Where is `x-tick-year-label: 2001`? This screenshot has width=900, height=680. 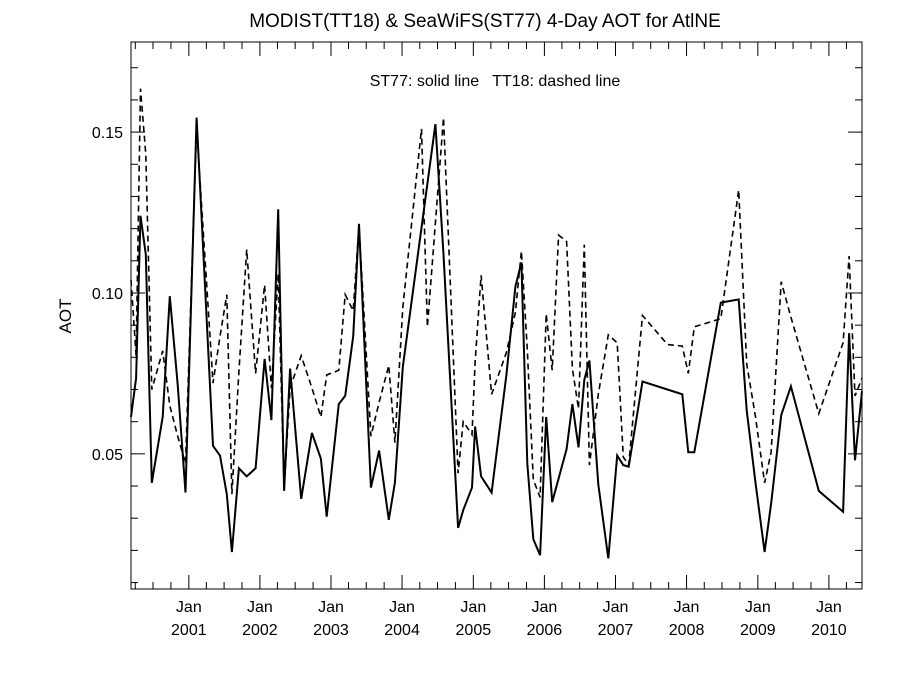
x-tick-year-label: 2001 is located at coordinates (189, 630).